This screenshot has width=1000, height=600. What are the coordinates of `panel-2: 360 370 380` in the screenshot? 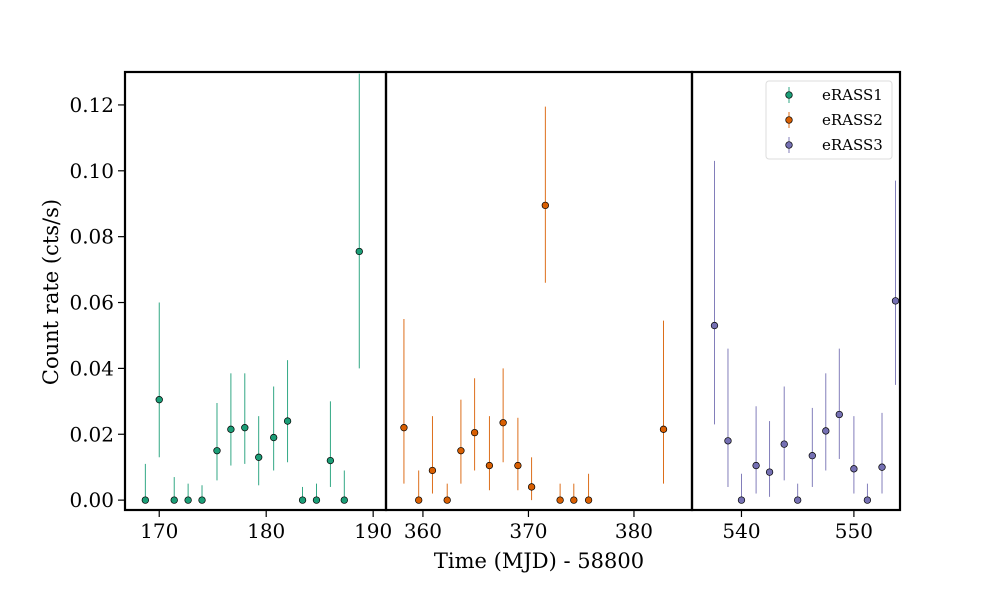 It's located at (528, 526).